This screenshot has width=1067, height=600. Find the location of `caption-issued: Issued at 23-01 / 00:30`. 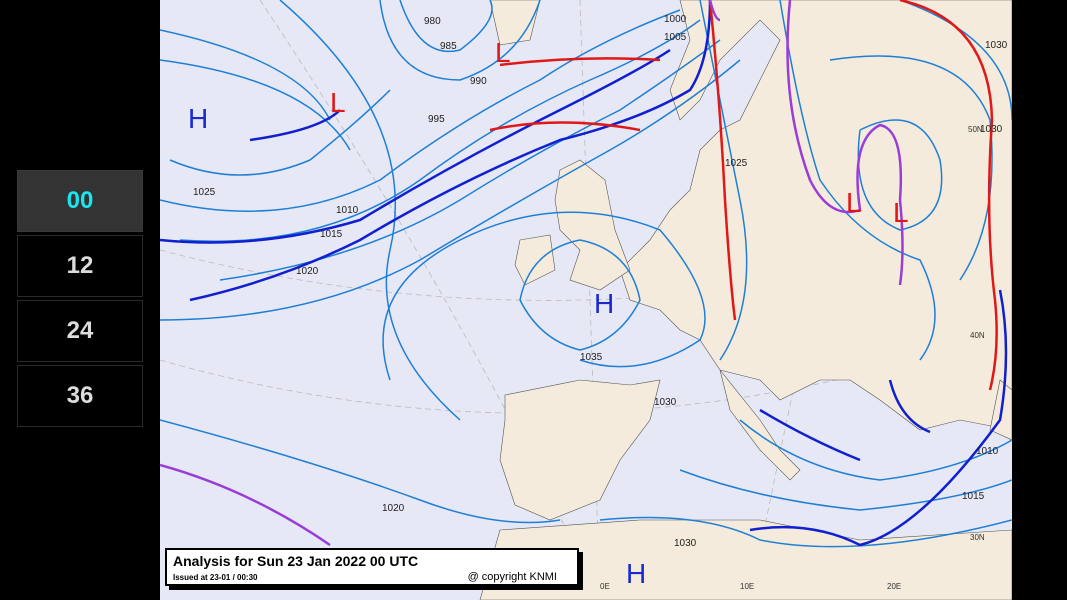

caption-issued: Issued at 23-01 / 00:30 is located at coordinates (215, 577).